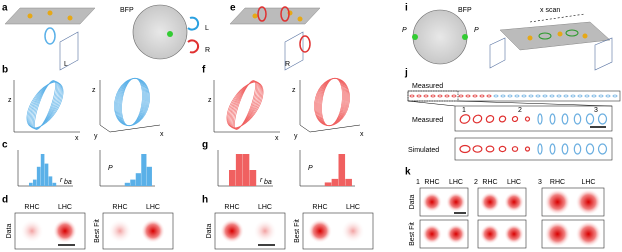 The height and width of the screenshot is (252, 622). What do you see at coordinates (510, 214) in the screenshot?
I see `shape: 1 RHC LHC 2 RHC LHC 3 RHC LHC` at bounding box center [510, 214].